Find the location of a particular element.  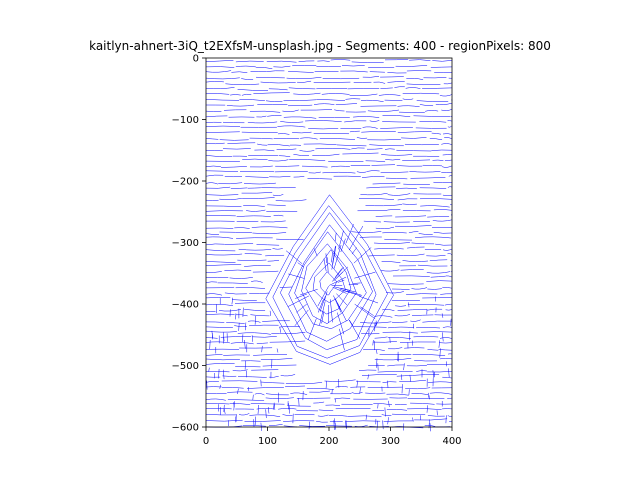

y-tick-label: 0 is located at coordinates (196, 59).